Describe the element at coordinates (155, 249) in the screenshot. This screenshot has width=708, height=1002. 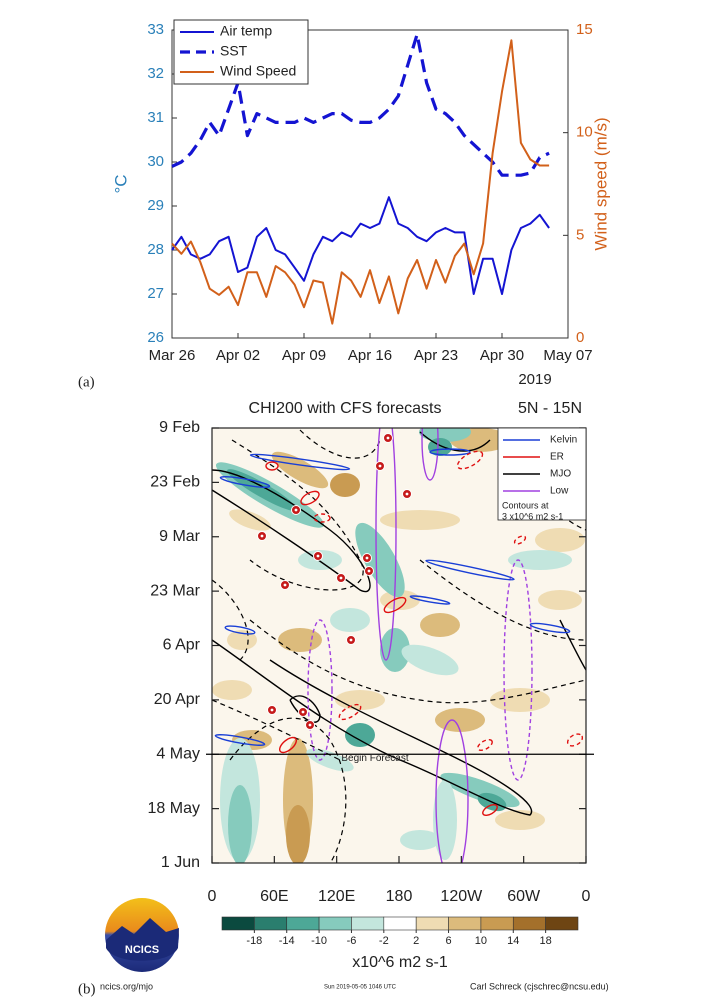
I see `y-tick-label: 28` at that location.